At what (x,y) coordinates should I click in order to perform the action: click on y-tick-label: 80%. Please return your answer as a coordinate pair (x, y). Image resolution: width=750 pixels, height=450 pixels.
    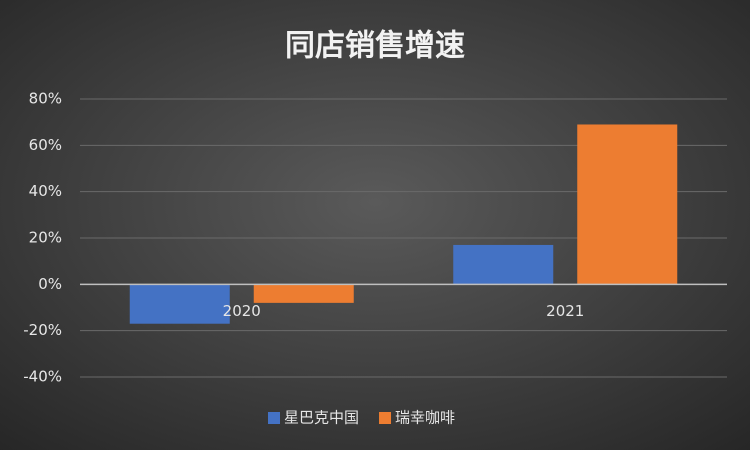
    Looking at the image, I should click on (45, 99).